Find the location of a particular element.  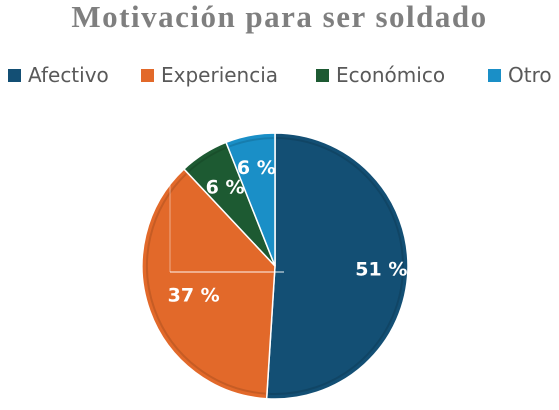

legend-item-economico: Económico is located at coordinates (380, 75).